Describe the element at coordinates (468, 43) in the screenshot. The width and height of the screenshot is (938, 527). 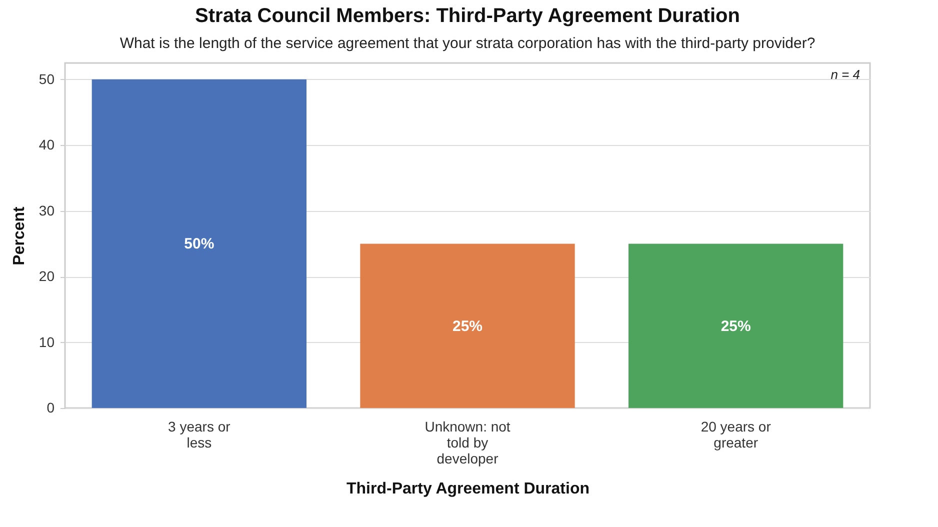
I see `chart-subtitle: What is the length of the service agreement that your strata corporation has with the third-party provider?` at that location.